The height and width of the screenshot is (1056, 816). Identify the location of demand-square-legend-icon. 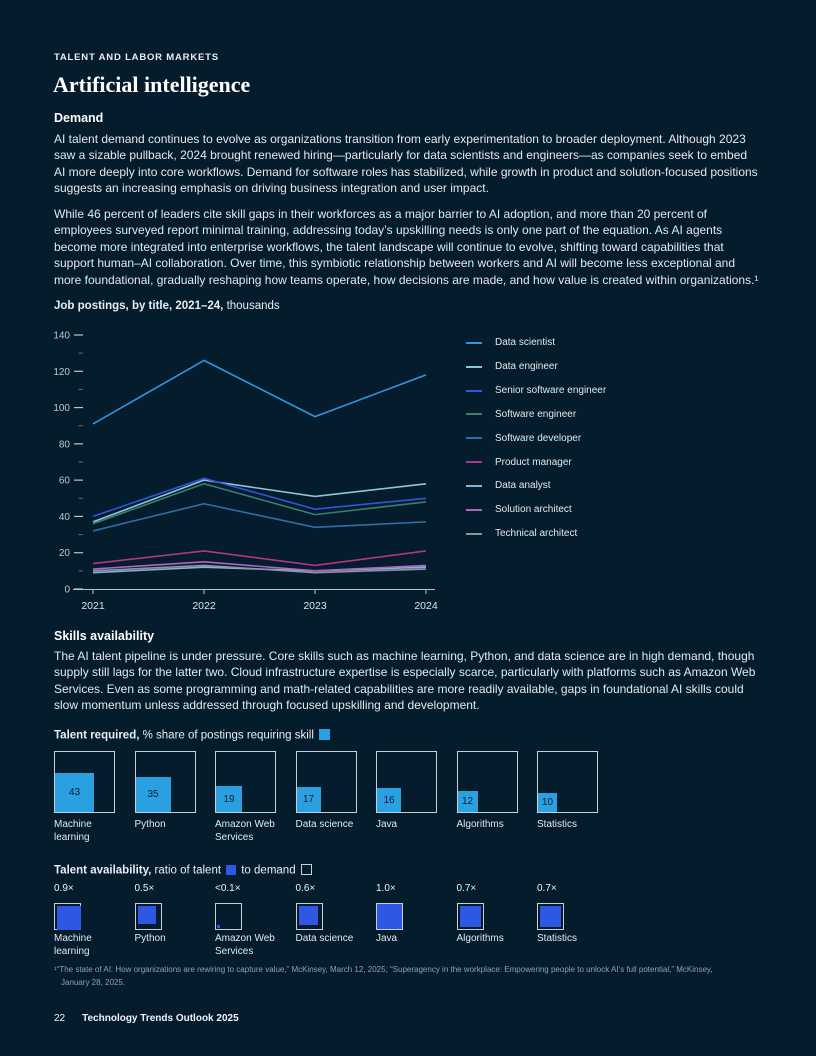
(306, 869).